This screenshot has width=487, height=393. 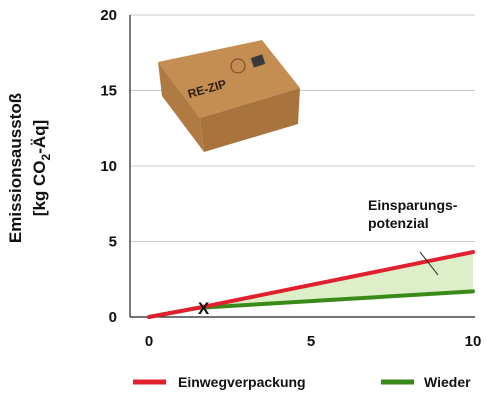 I want to click on series-line-einwegverpackung, so click(x=311, y=284).